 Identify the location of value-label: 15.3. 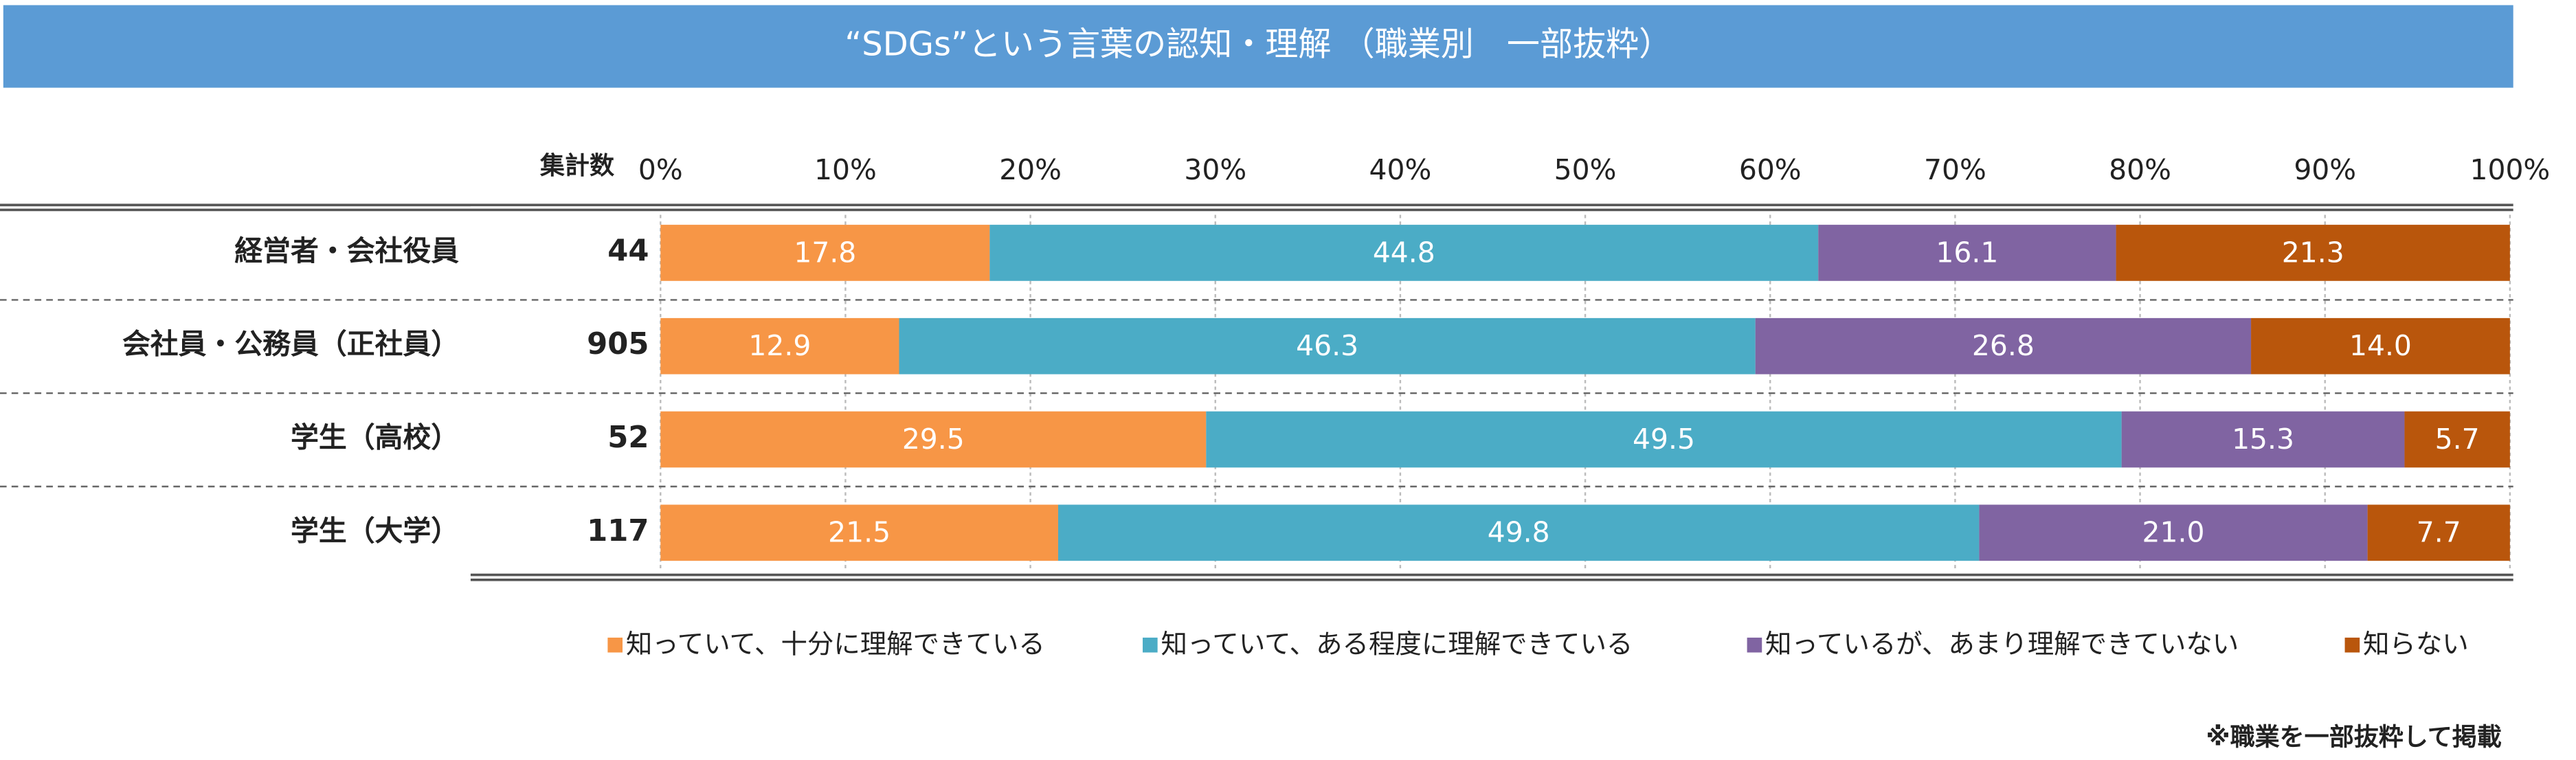
(2263, 439).